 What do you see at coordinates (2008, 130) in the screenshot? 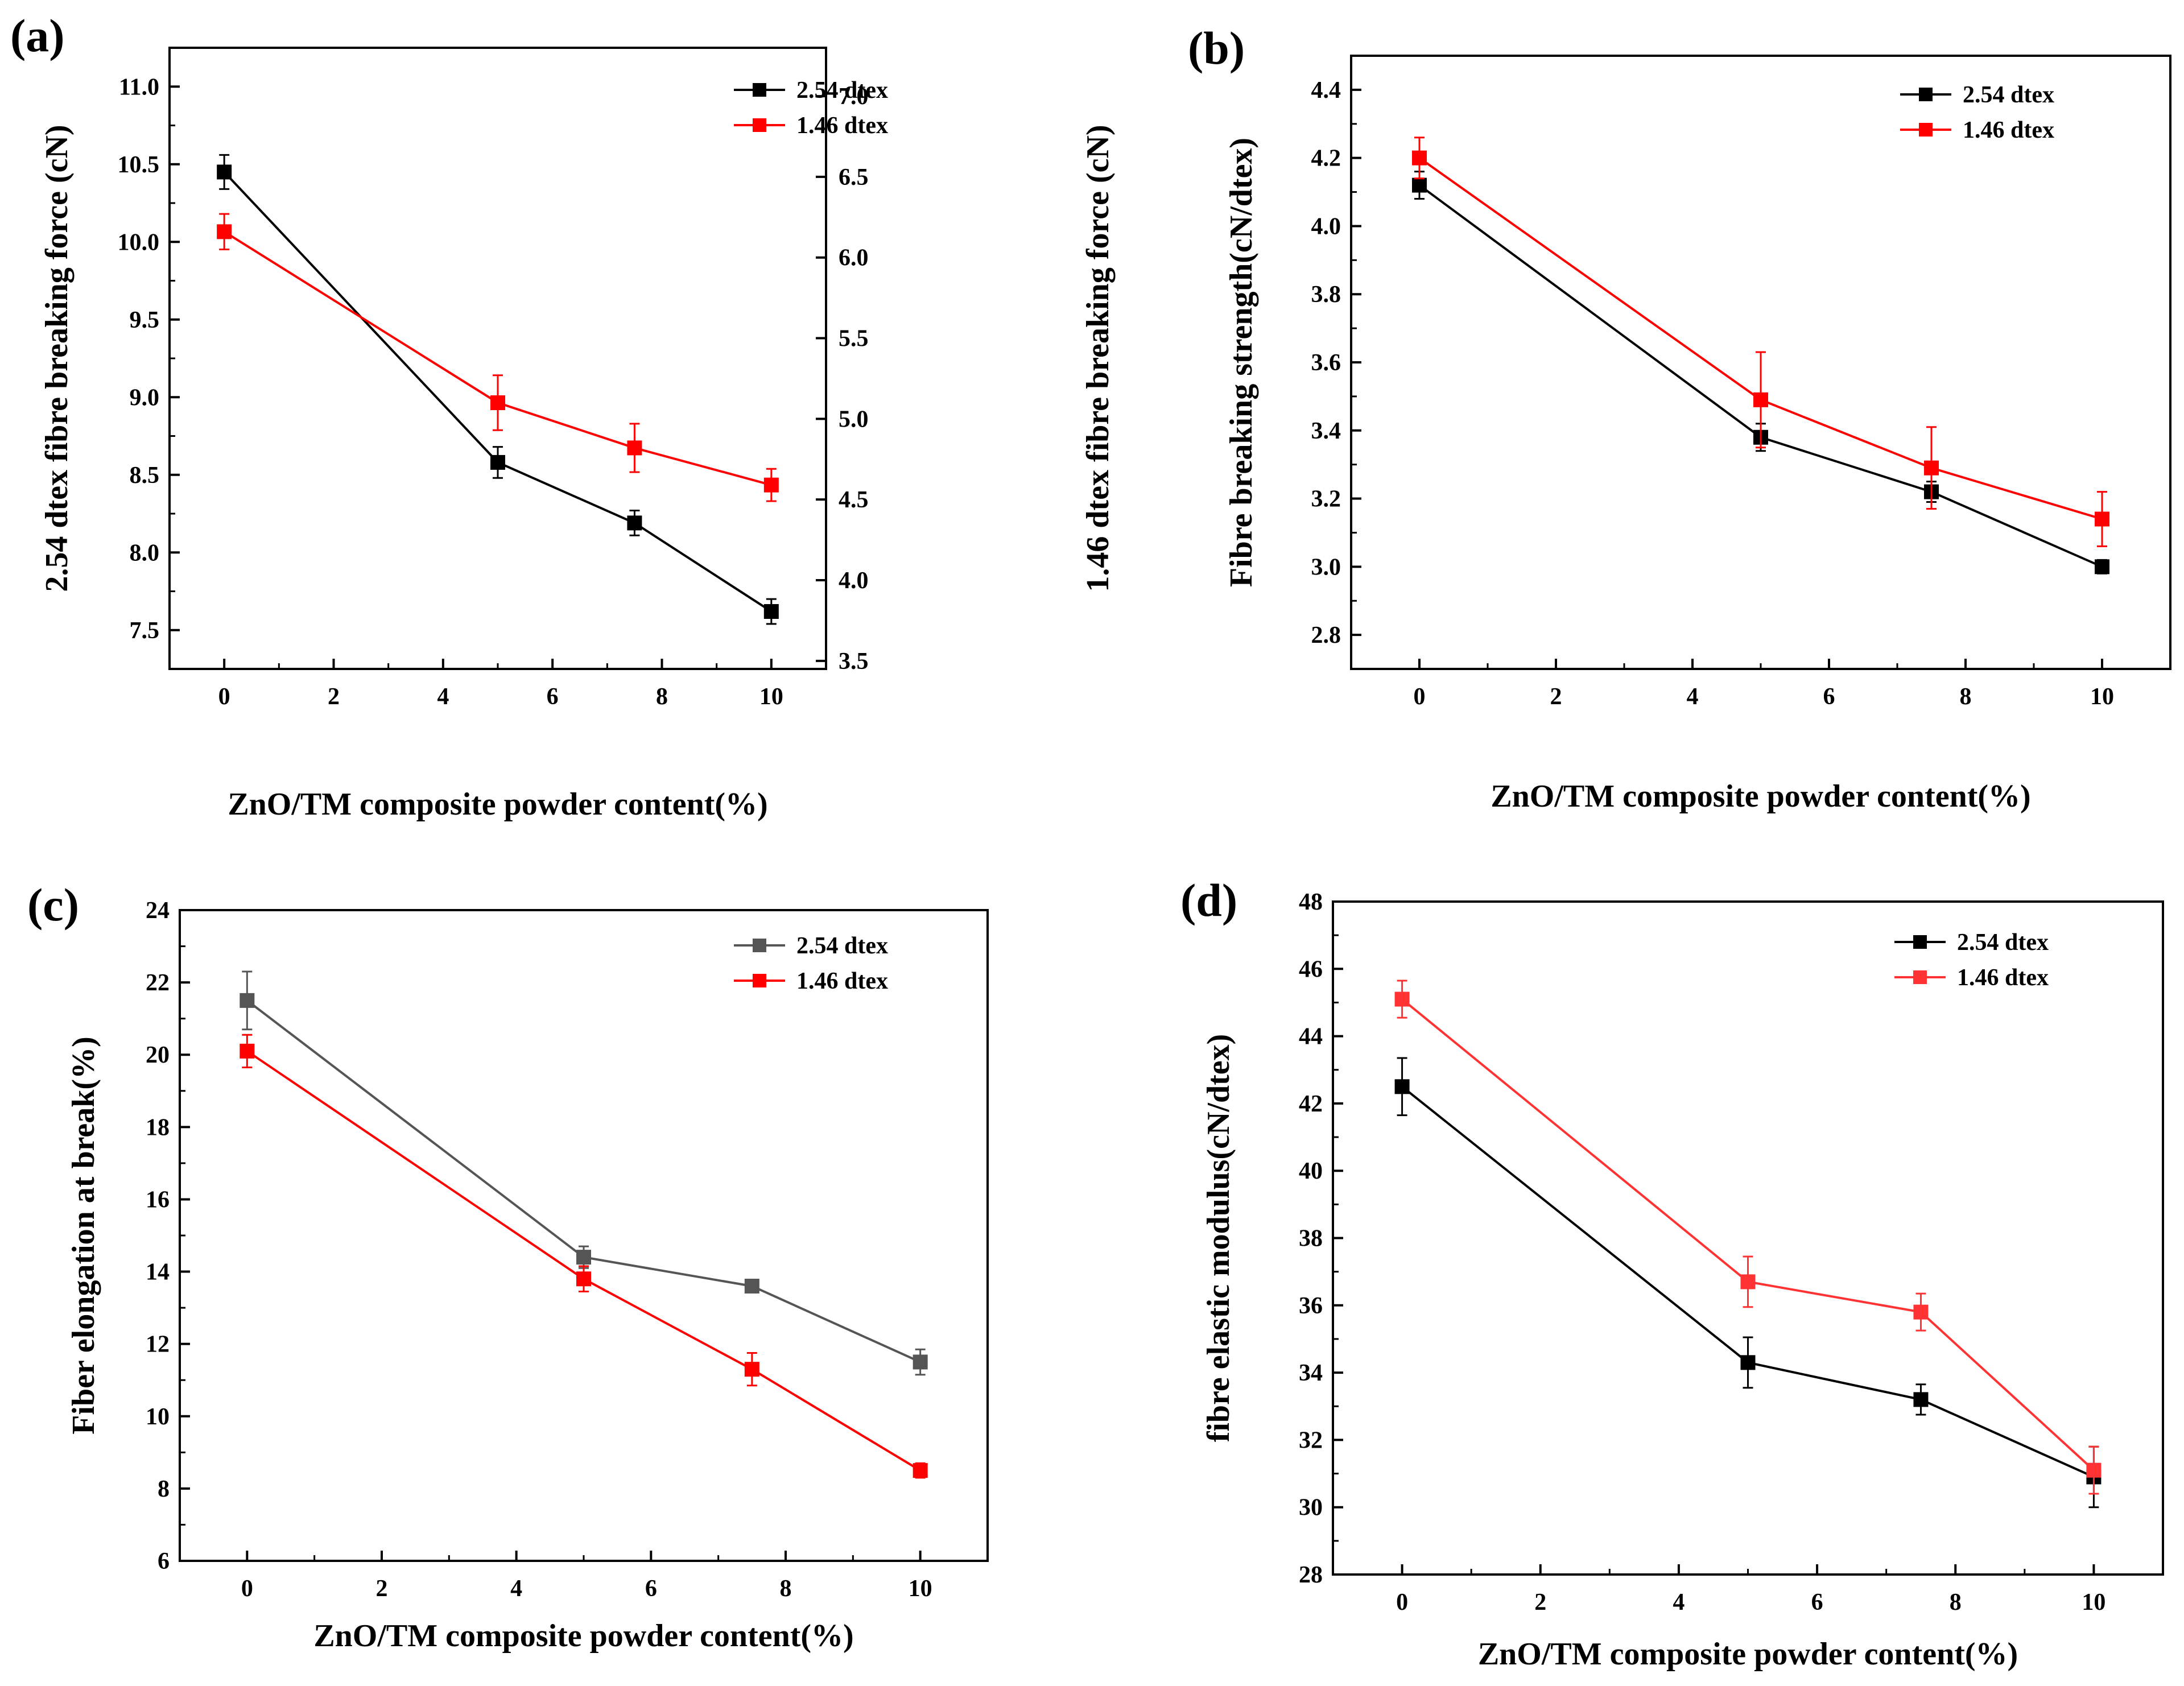
I see `panel-b-legend-label-1-46: 1.46 dtex` at bounding box center [2008, 130].